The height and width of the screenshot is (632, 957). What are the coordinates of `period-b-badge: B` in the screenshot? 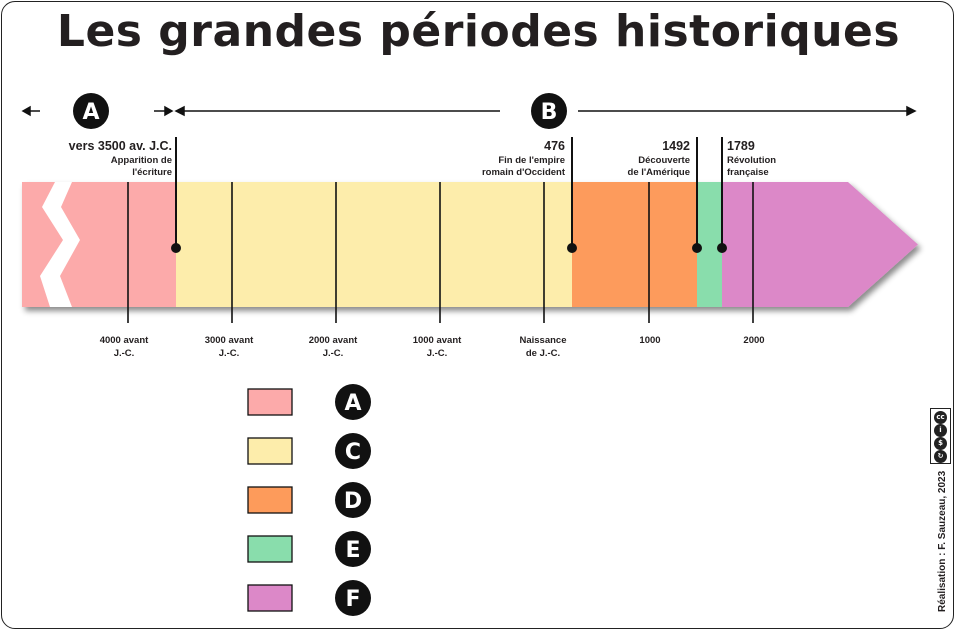 It's located at (549, 111).